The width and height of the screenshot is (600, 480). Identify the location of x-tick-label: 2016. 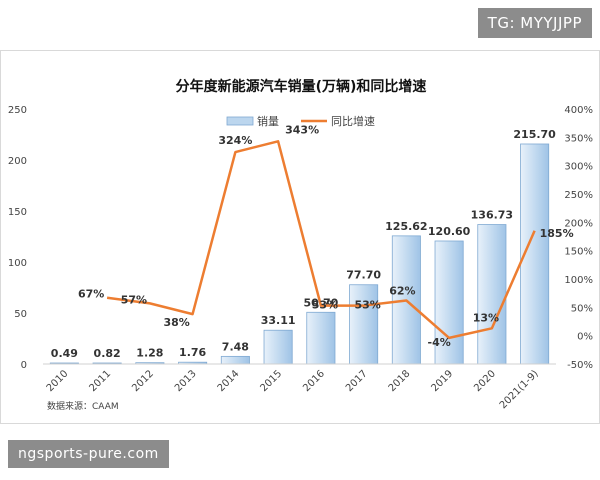
(314, 381).